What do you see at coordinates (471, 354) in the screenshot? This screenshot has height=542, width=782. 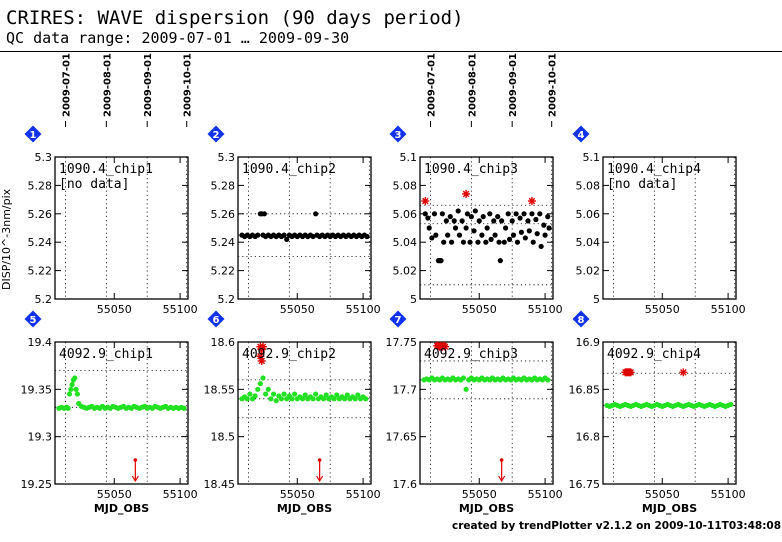 I see `panel-label: 4092.9_chip3` at bounding box center [471, 354].